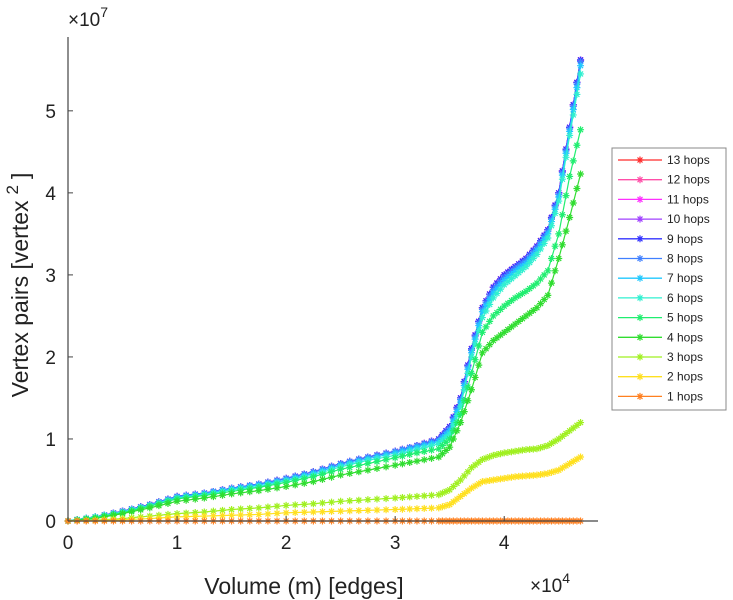 This screenshot has height=600, width=733. Describe the element at coordinates (685, 239) in the screenshot. I see `legend-label: 9 hops` at that location.